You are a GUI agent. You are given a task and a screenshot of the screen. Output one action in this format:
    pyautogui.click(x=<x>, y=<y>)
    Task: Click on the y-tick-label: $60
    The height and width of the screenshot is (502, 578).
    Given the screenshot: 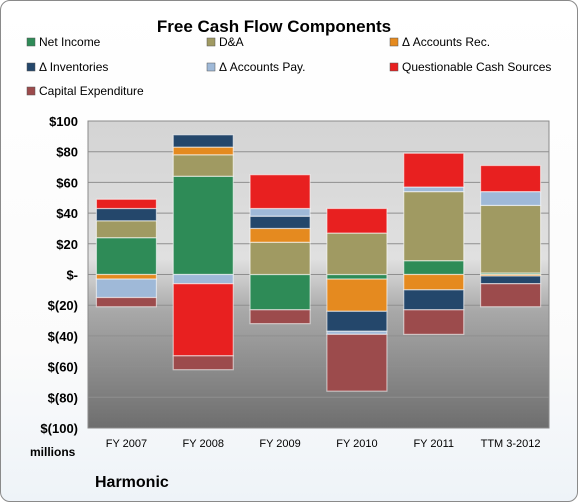 What is the action you would take?
    pyautogui.click(x=67, y=182)
    